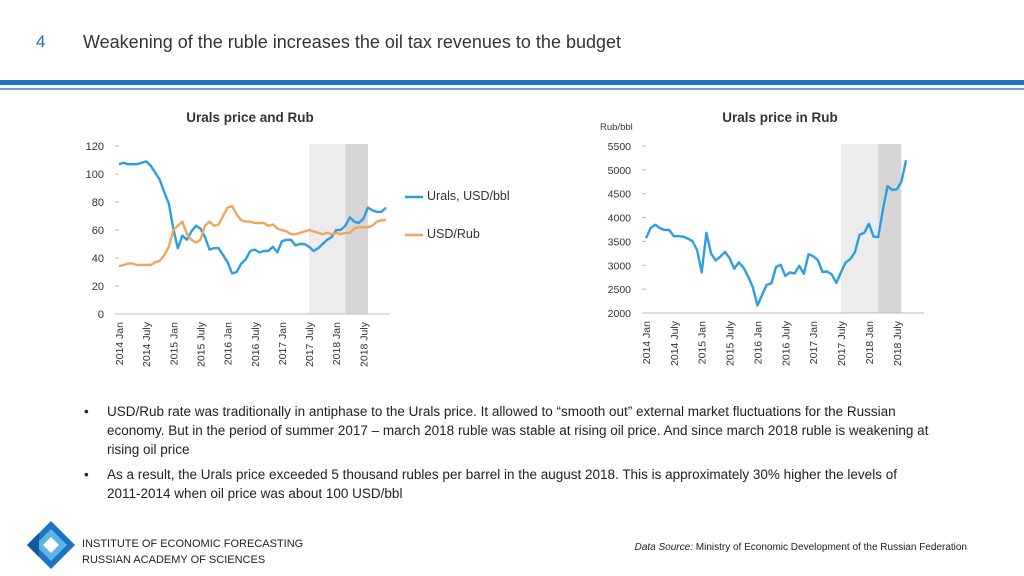 The image size is (1024, 576). I want to click on chart1-title: Urals price and Rub, so click(250, 117).